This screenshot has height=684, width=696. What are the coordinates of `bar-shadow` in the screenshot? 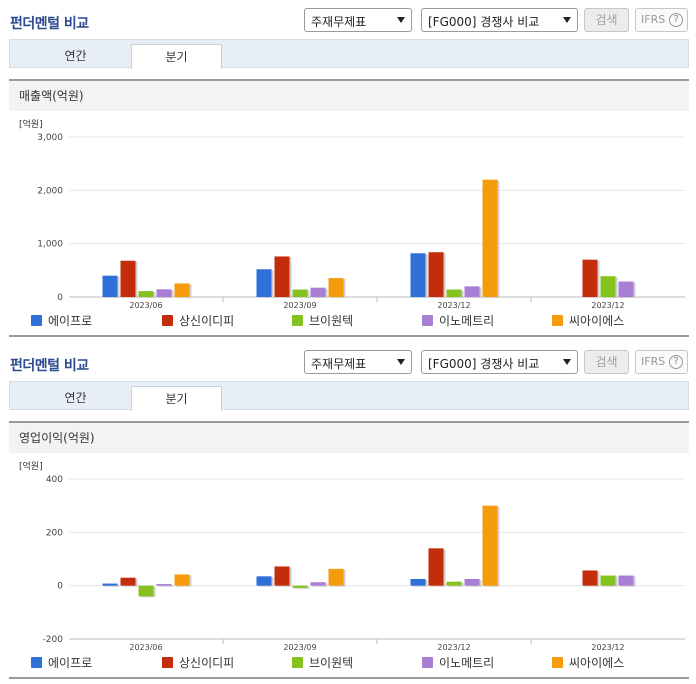 It's located at (166, 586).